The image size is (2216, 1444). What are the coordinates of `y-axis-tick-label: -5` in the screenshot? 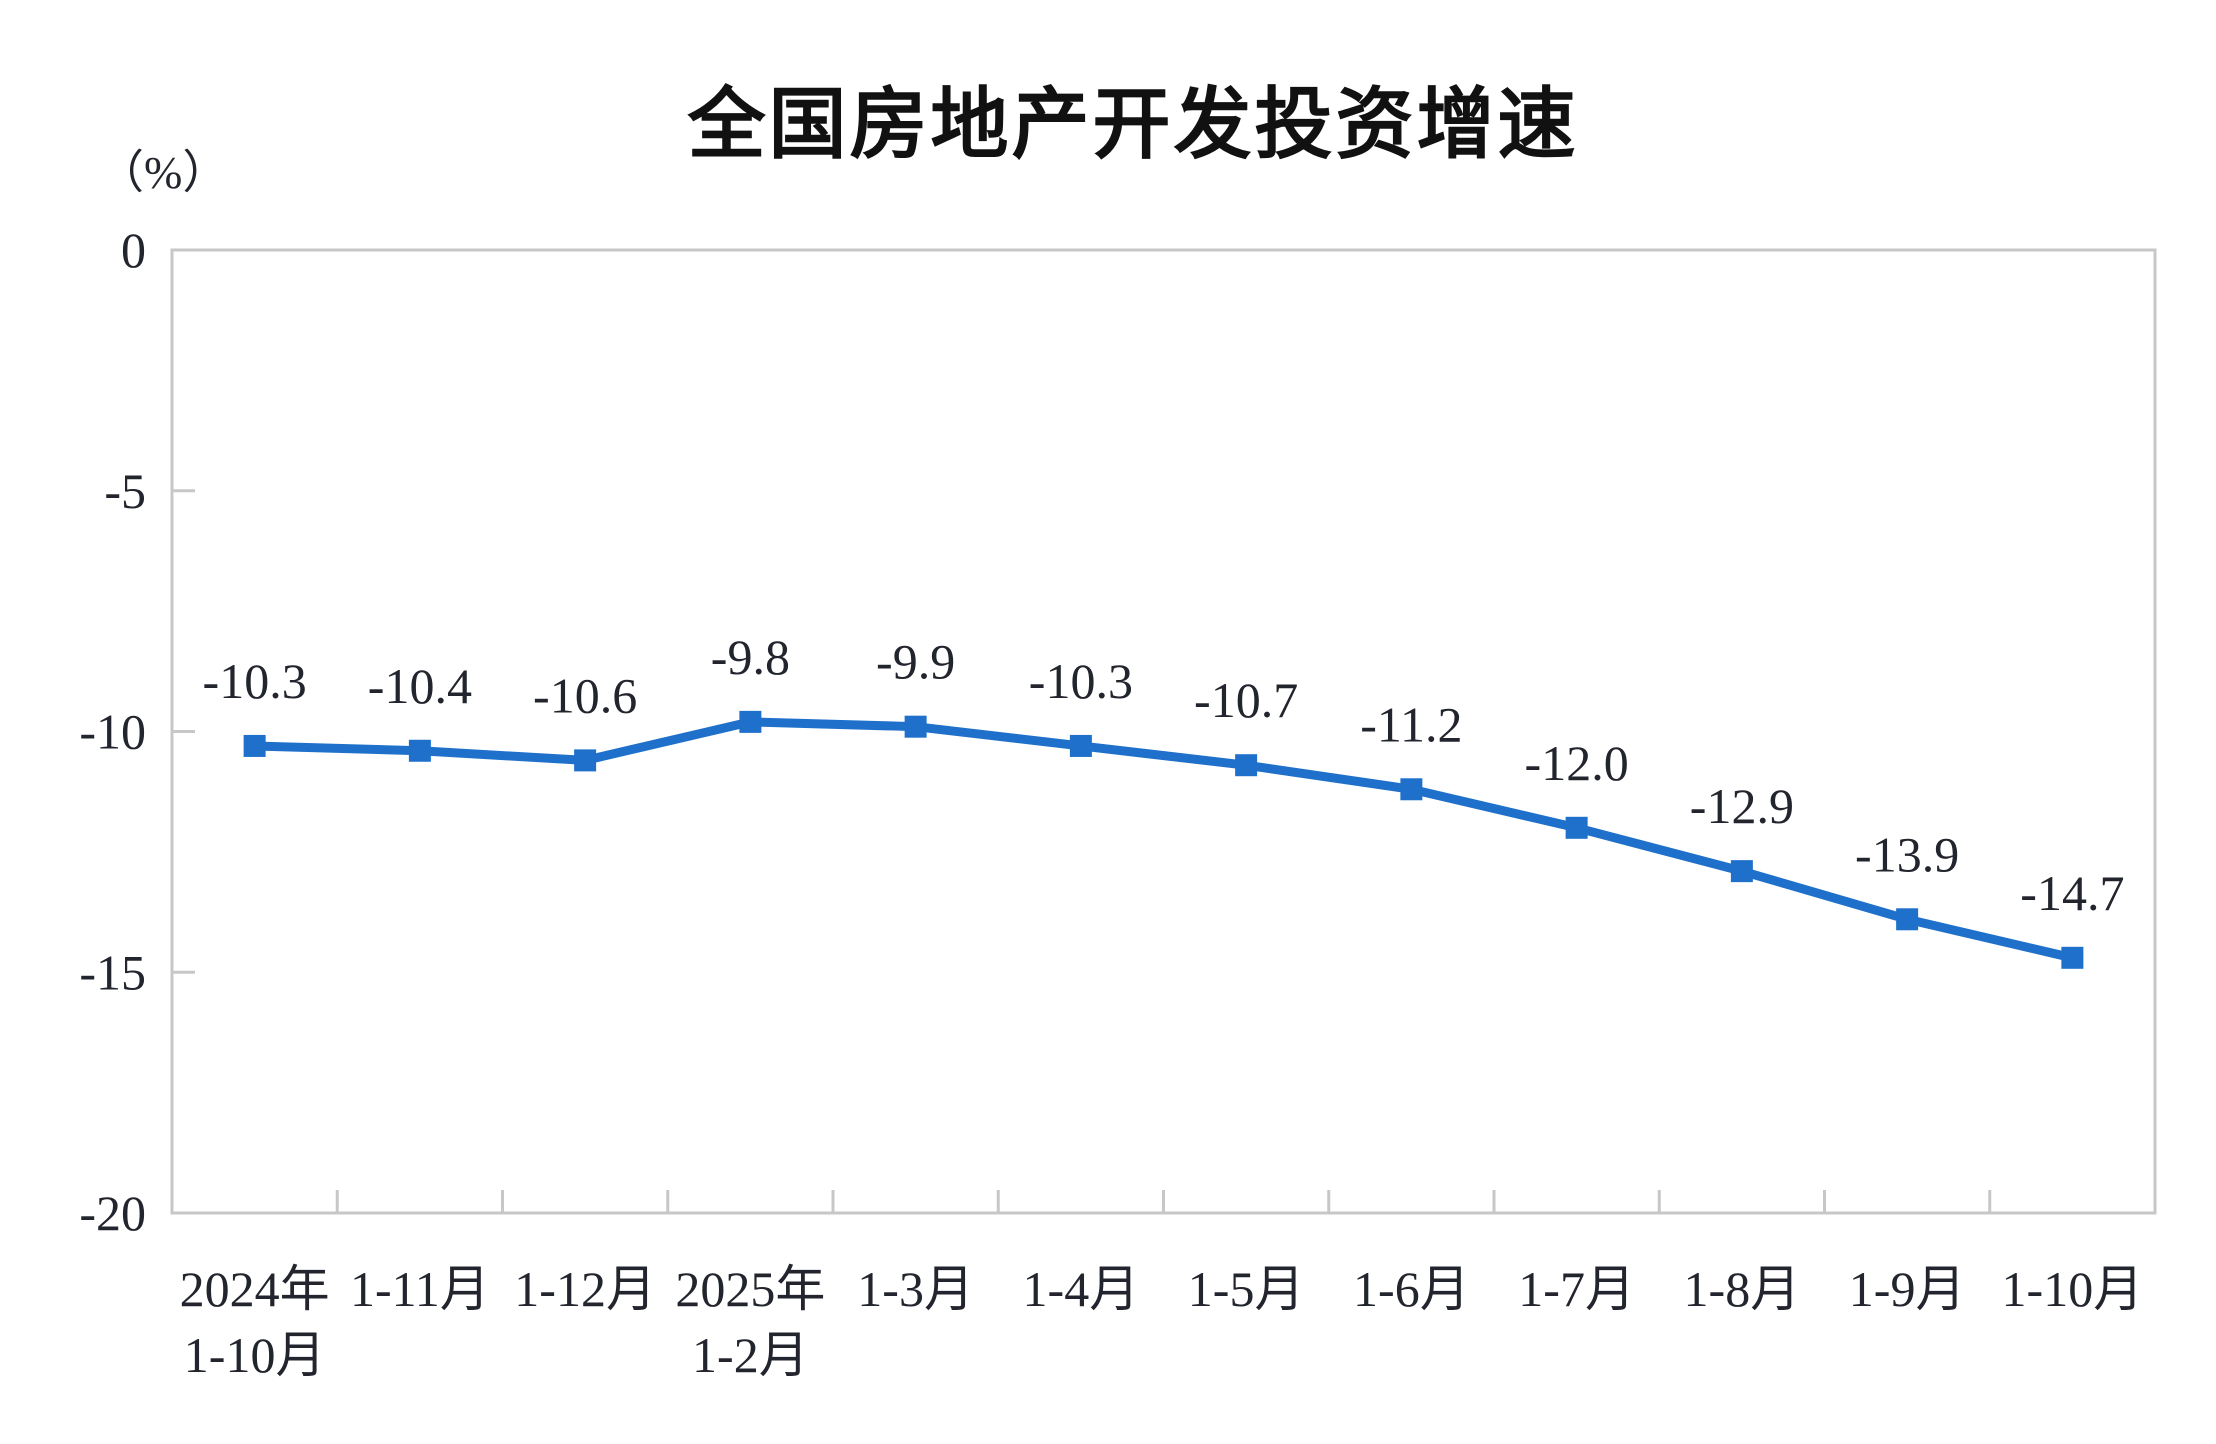 It's located at (125, 491).